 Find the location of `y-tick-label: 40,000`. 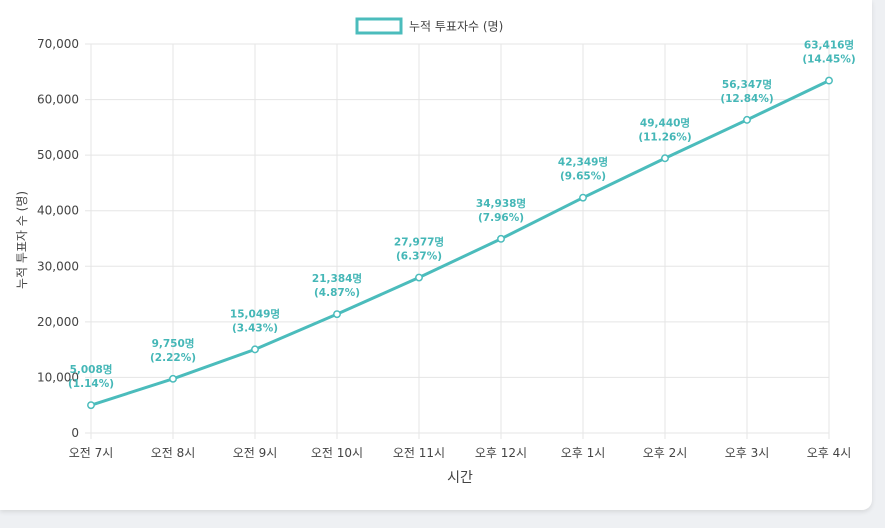

y-tick-label: 40,000 is located at coordinates (58, 211).